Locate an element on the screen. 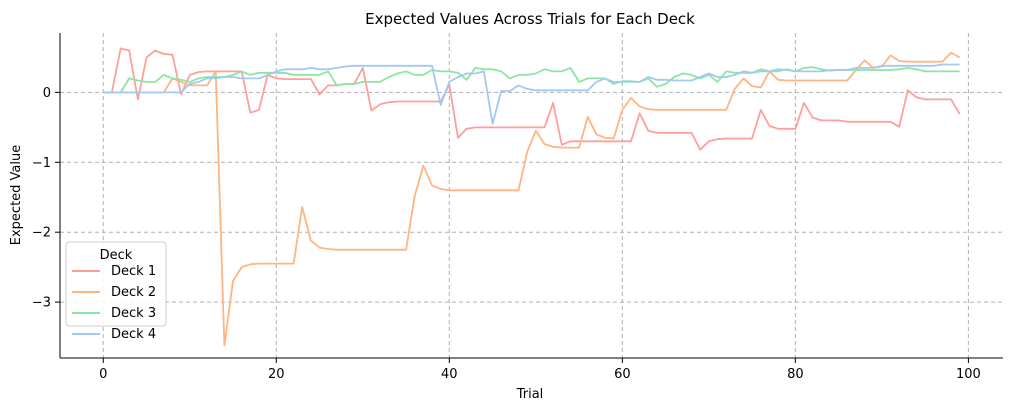  legend: Deck Deck 1 Deck 2 Deck 3 Deck 4 is located at coordinates (116, 291).